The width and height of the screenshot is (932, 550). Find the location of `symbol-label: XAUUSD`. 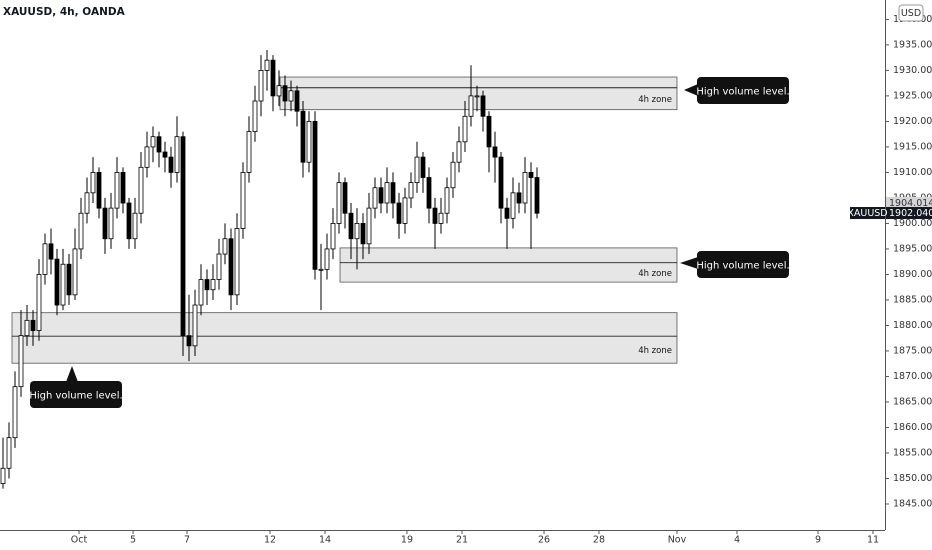

symbol-label: XAUUSD is located at coordinates (867, 213).